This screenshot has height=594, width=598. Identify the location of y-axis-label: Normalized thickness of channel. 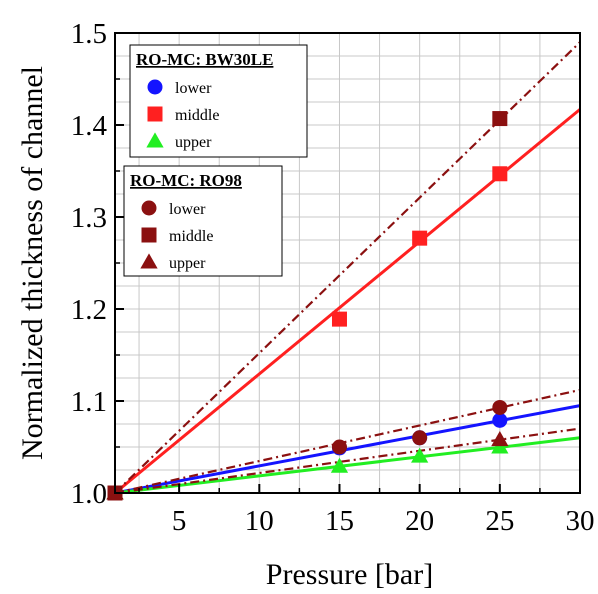
(32, 263).